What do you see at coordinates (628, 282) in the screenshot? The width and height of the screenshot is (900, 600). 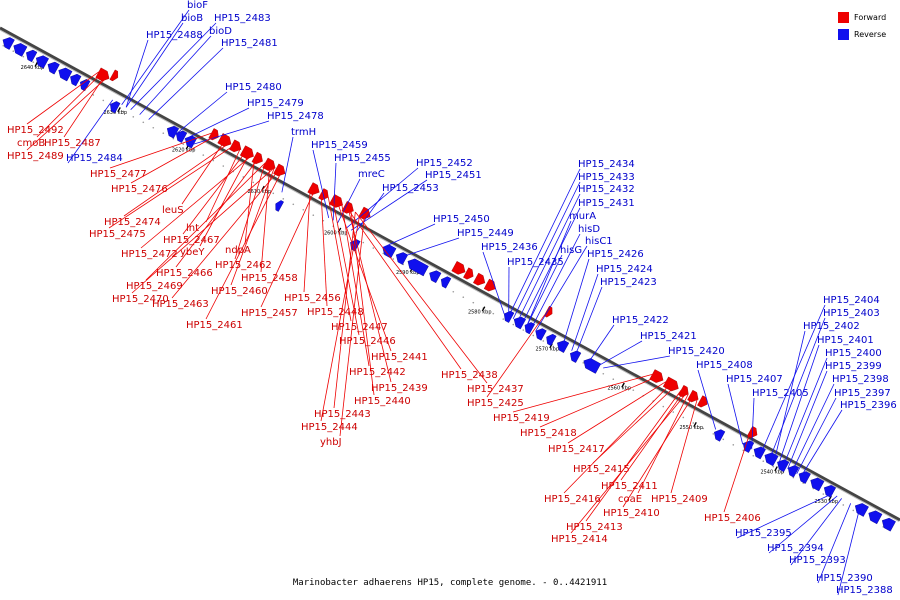 I see `reverse-gene-label: HP15_2423` at bounding box center [628, 282].